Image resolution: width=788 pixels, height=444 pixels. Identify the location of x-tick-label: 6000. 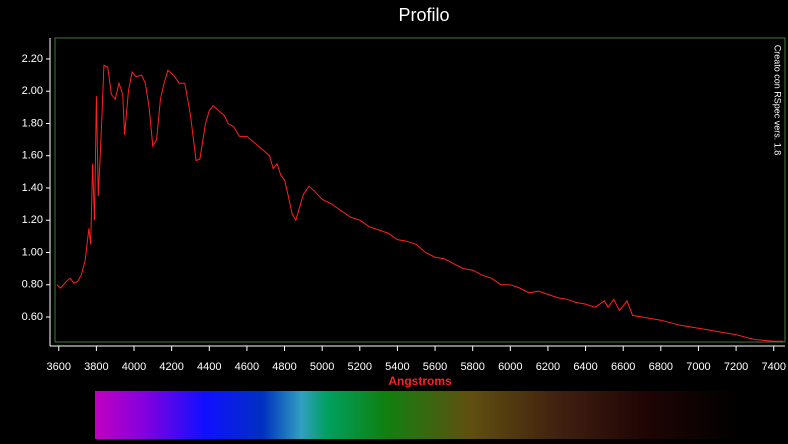
(510, 367).